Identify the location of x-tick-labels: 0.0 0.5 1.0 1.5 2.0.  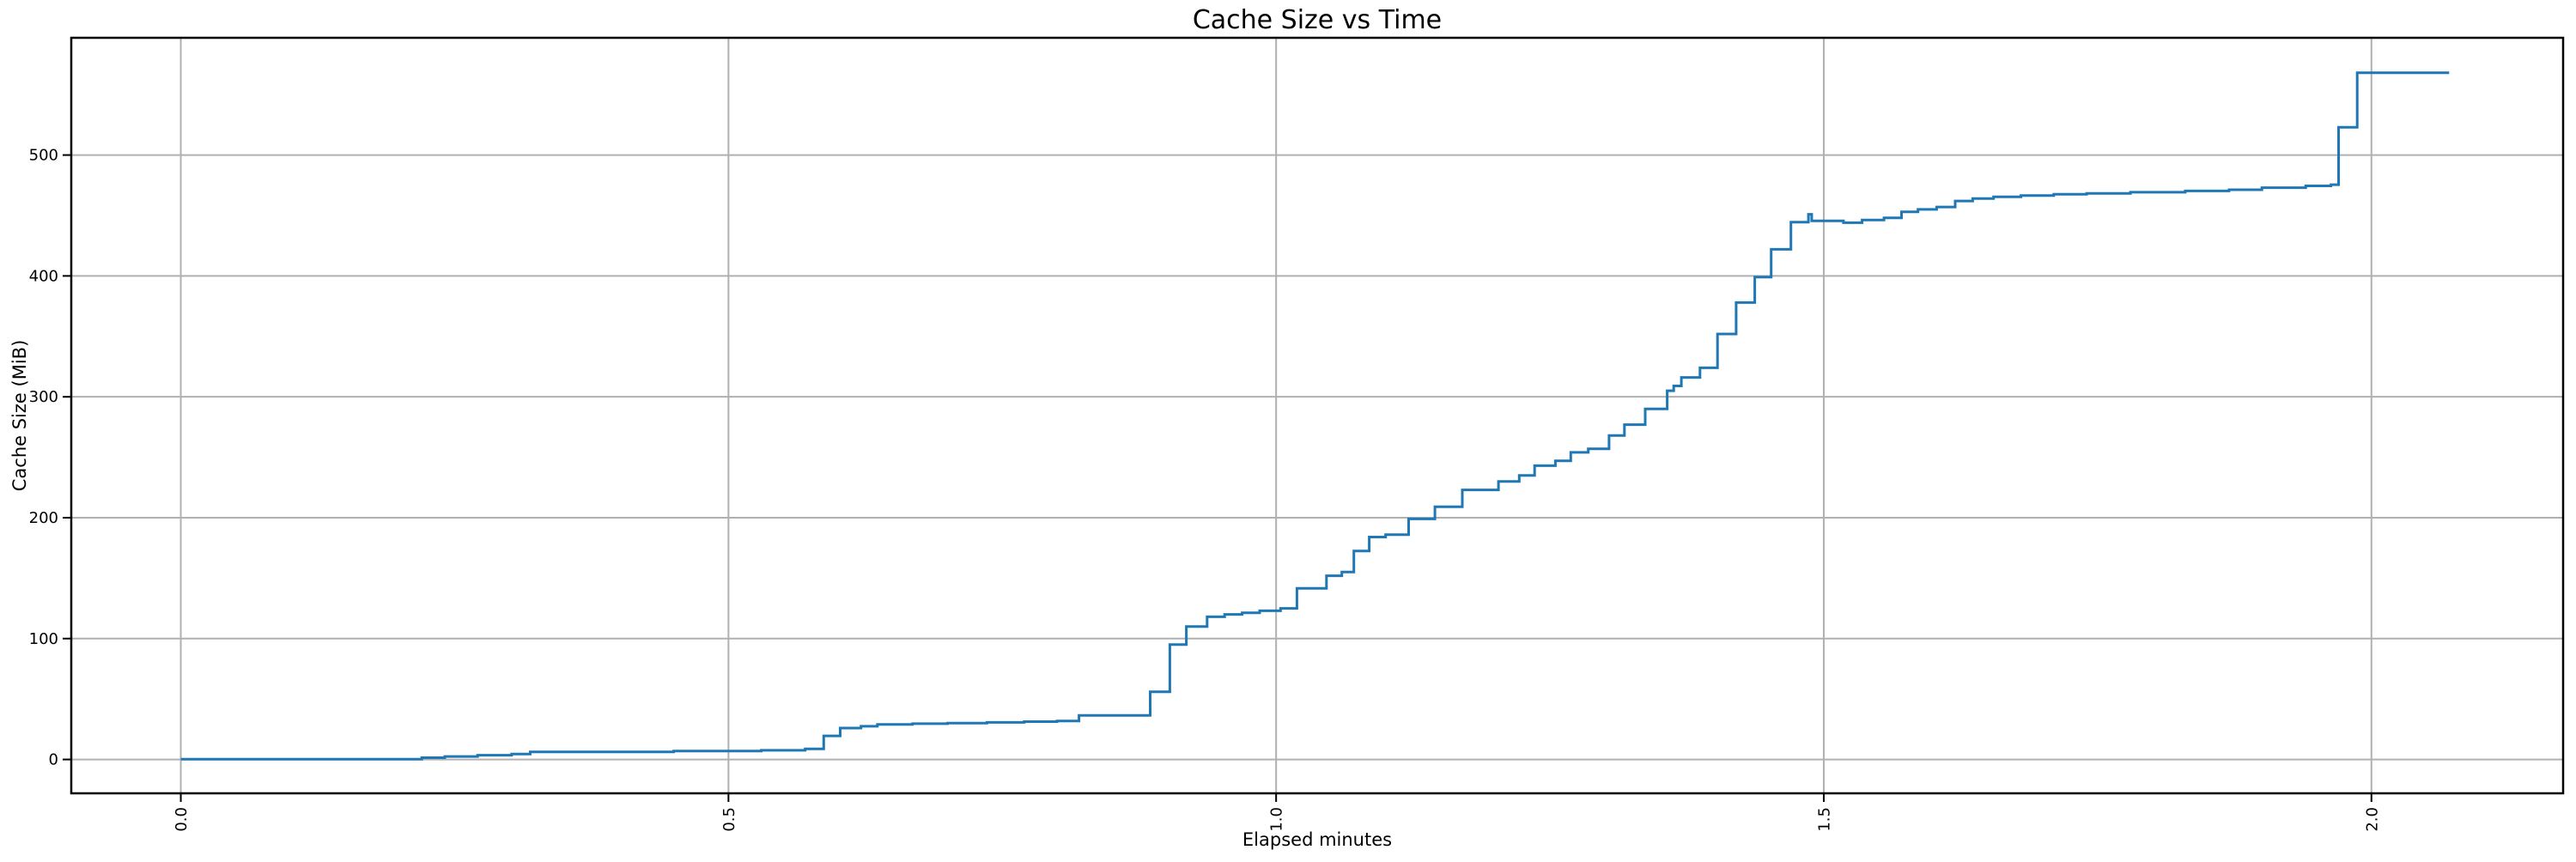
(1277, 819).